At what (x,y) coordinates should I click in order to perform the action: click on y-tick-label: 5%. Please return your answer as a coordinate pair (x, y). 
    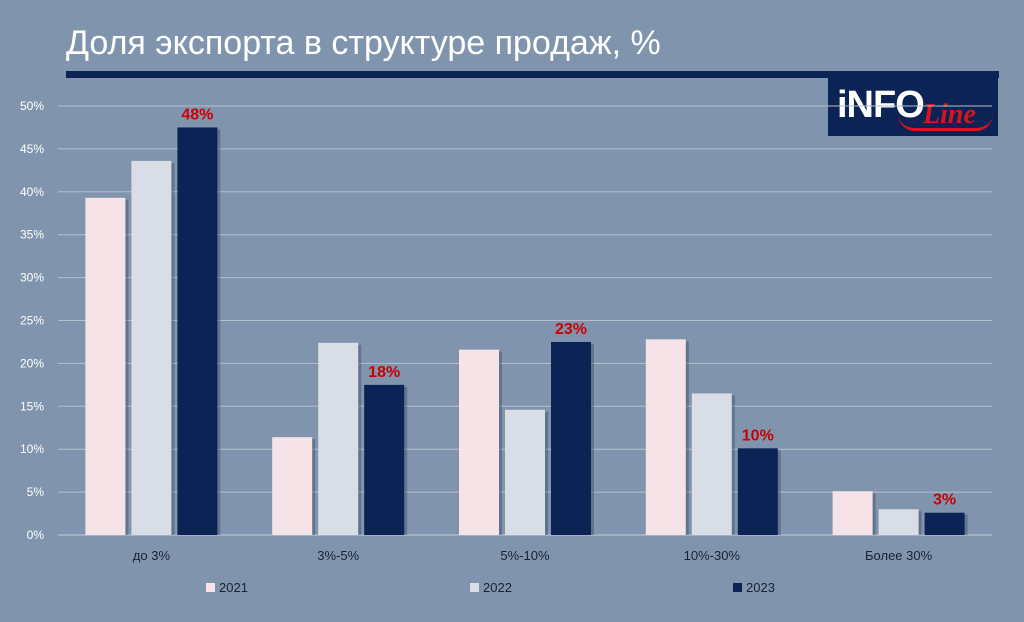
    Looking at the image, I should click on (36, 492).